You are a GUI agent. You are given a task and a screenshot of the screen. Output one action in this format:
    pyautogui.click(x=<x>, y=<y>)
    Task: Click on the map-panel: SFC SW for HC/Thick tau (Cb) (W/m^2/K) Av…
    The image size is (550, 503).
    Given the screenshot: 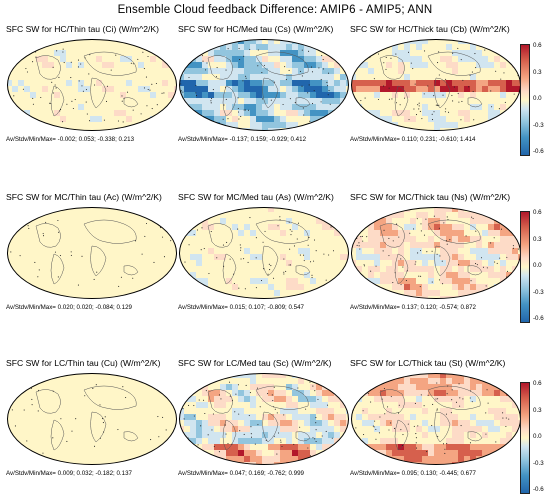 What is the action you would take?
    pyautogui.click(x=436, y=83)
    